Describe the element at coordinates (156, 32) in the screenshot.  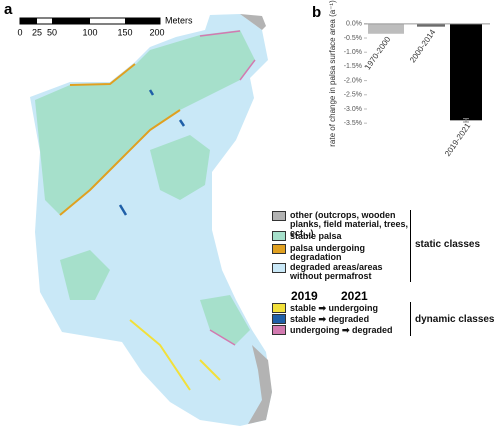
I see `scale-label: 200` at that location.